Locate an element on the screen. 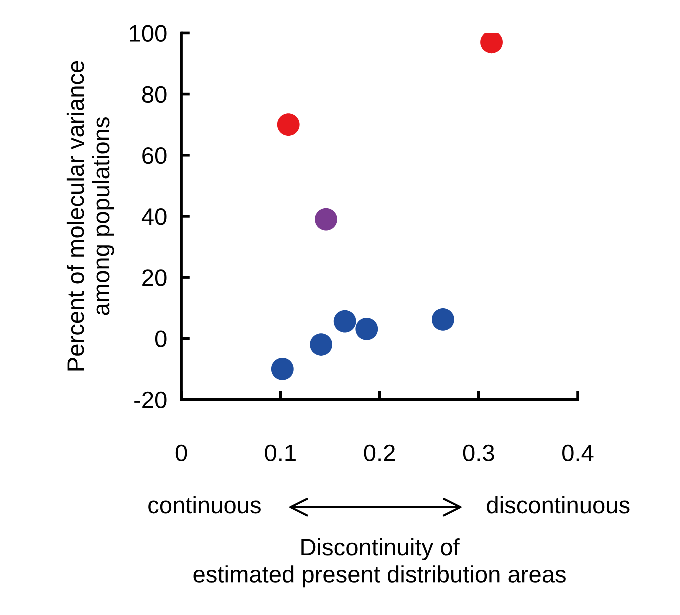  x-axis-title: Discontinuity of estimated present distribution areas is located at coordinates (380, 563).